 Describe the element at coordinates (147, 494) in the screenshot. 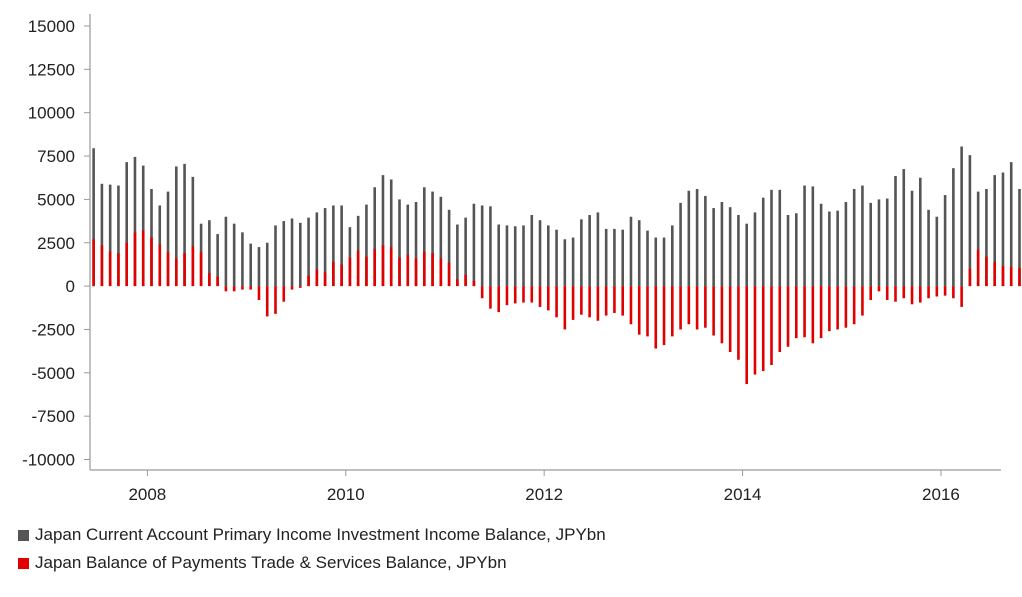

I see `x-tick-label: 2008` at that location.